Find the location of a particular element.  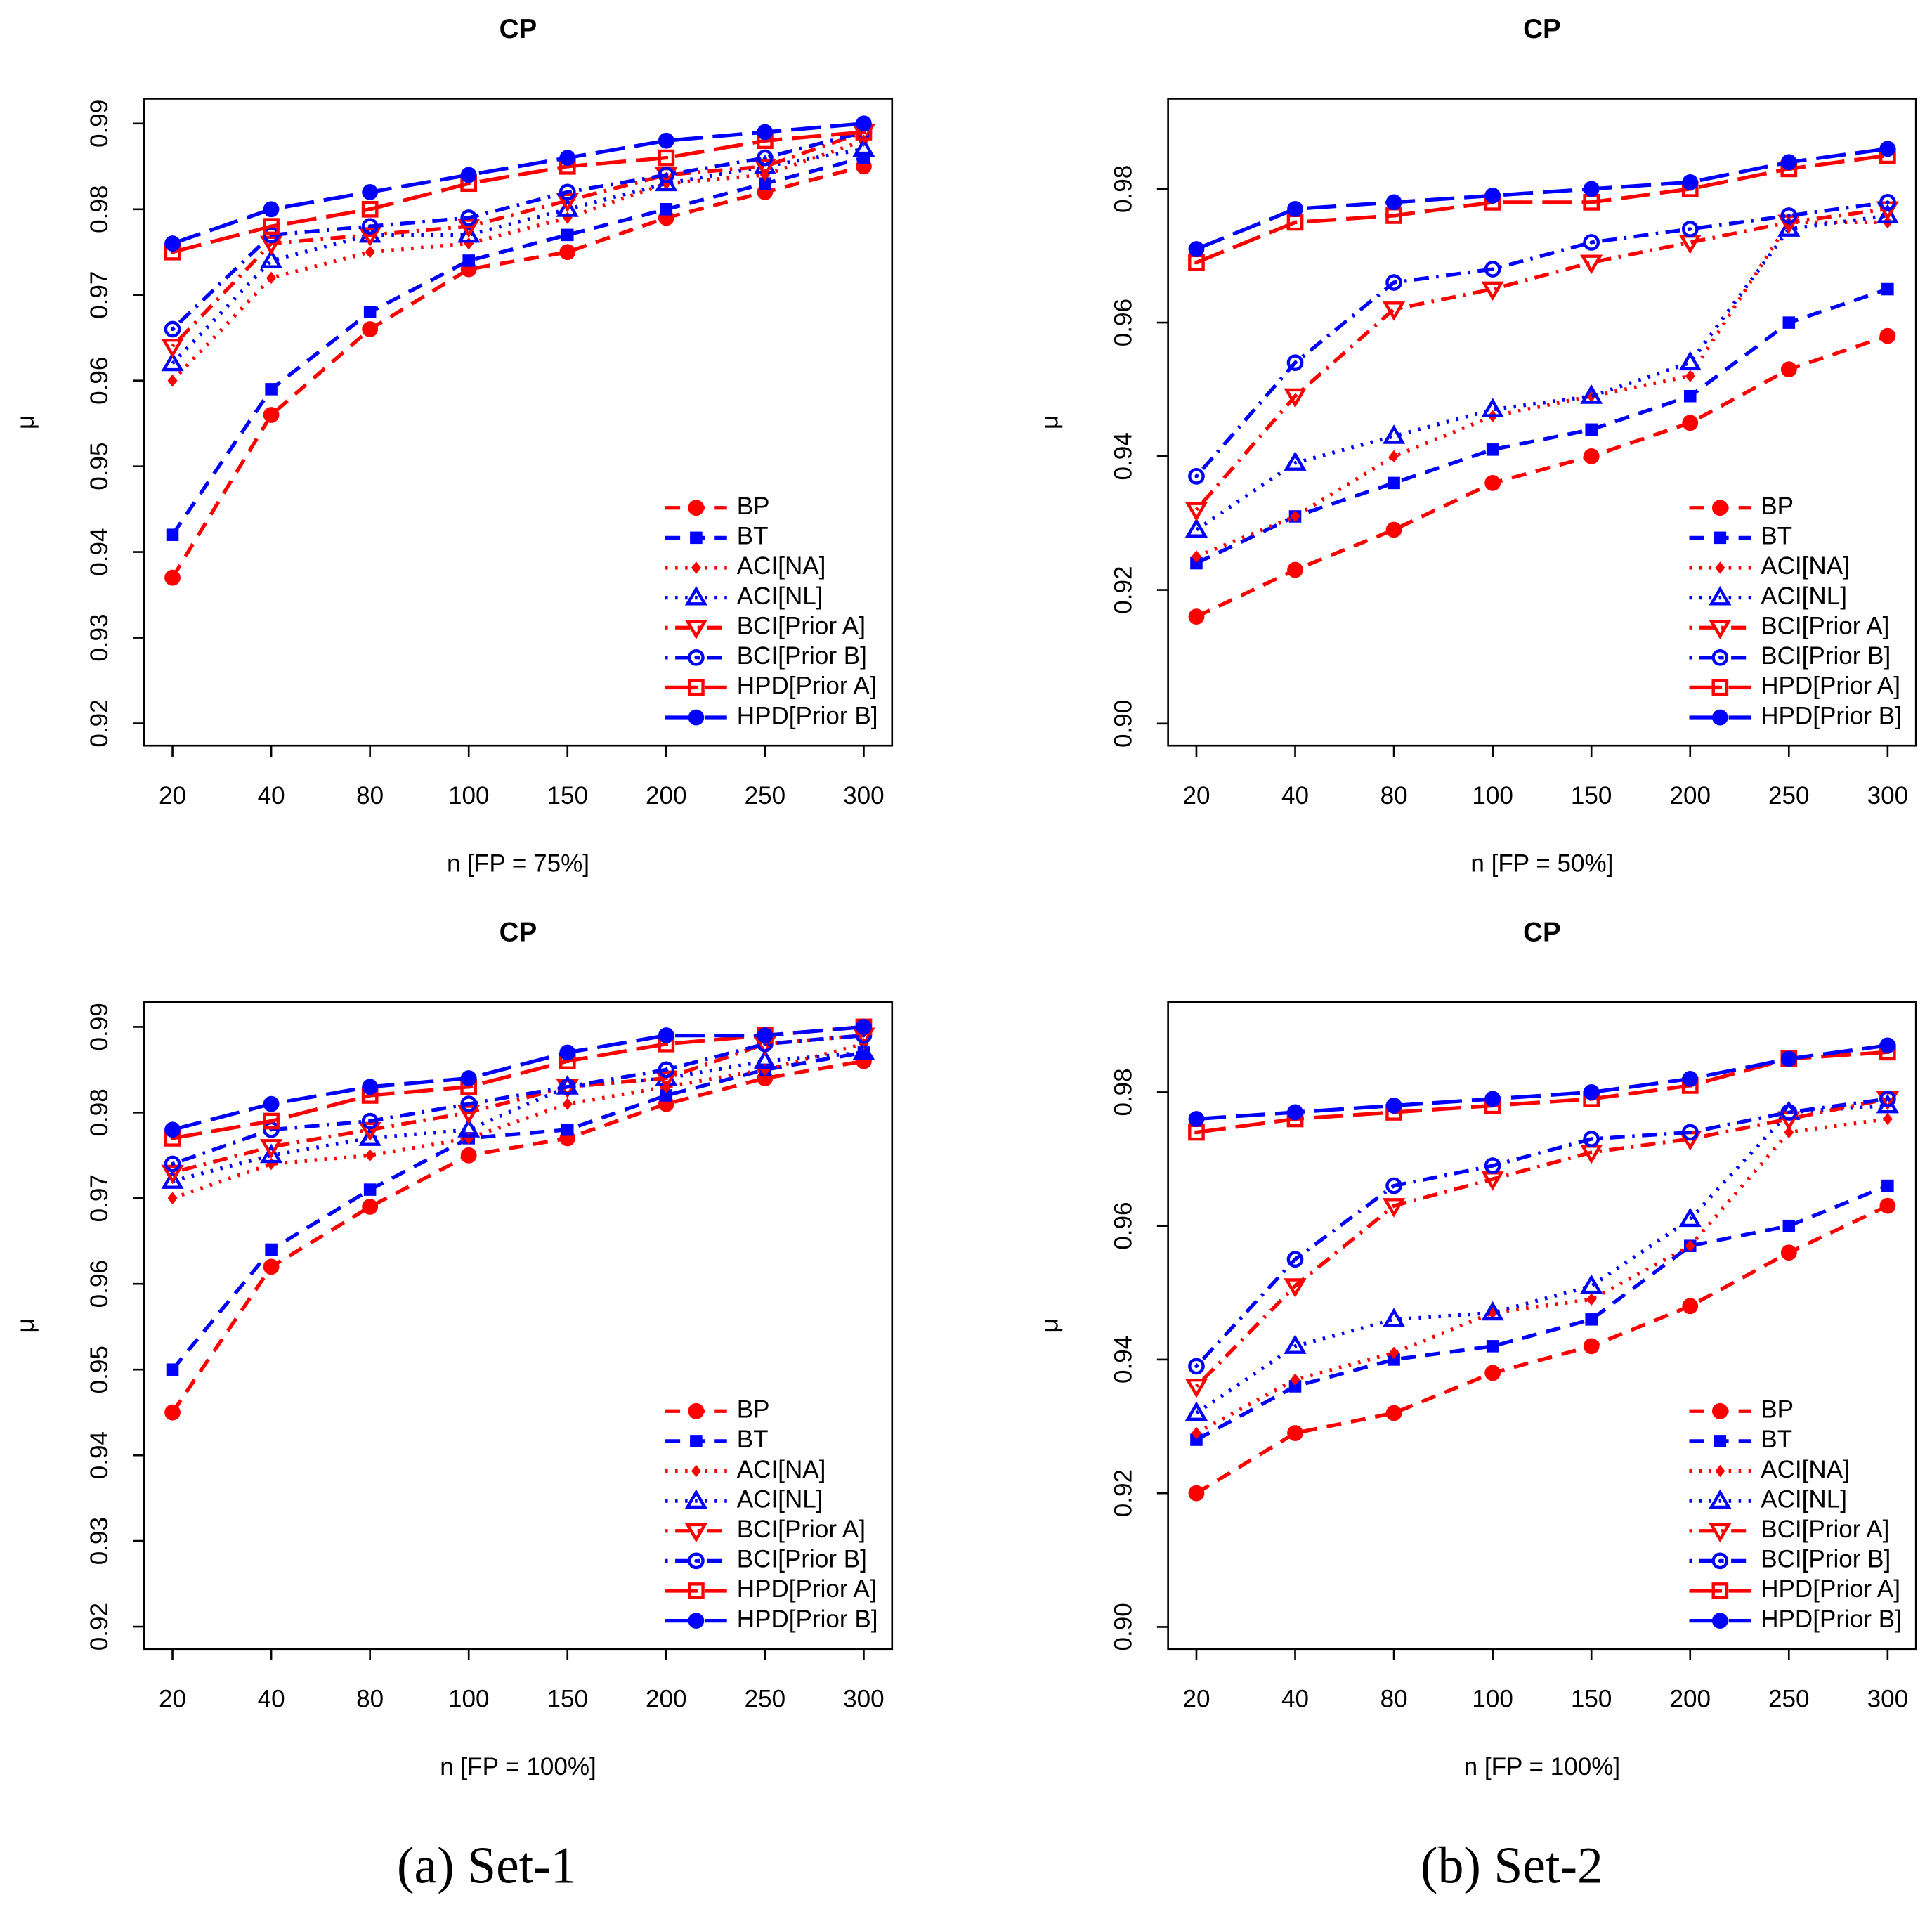

legend-label: HPD[Prior B] is located at coordinates (1832, 716).